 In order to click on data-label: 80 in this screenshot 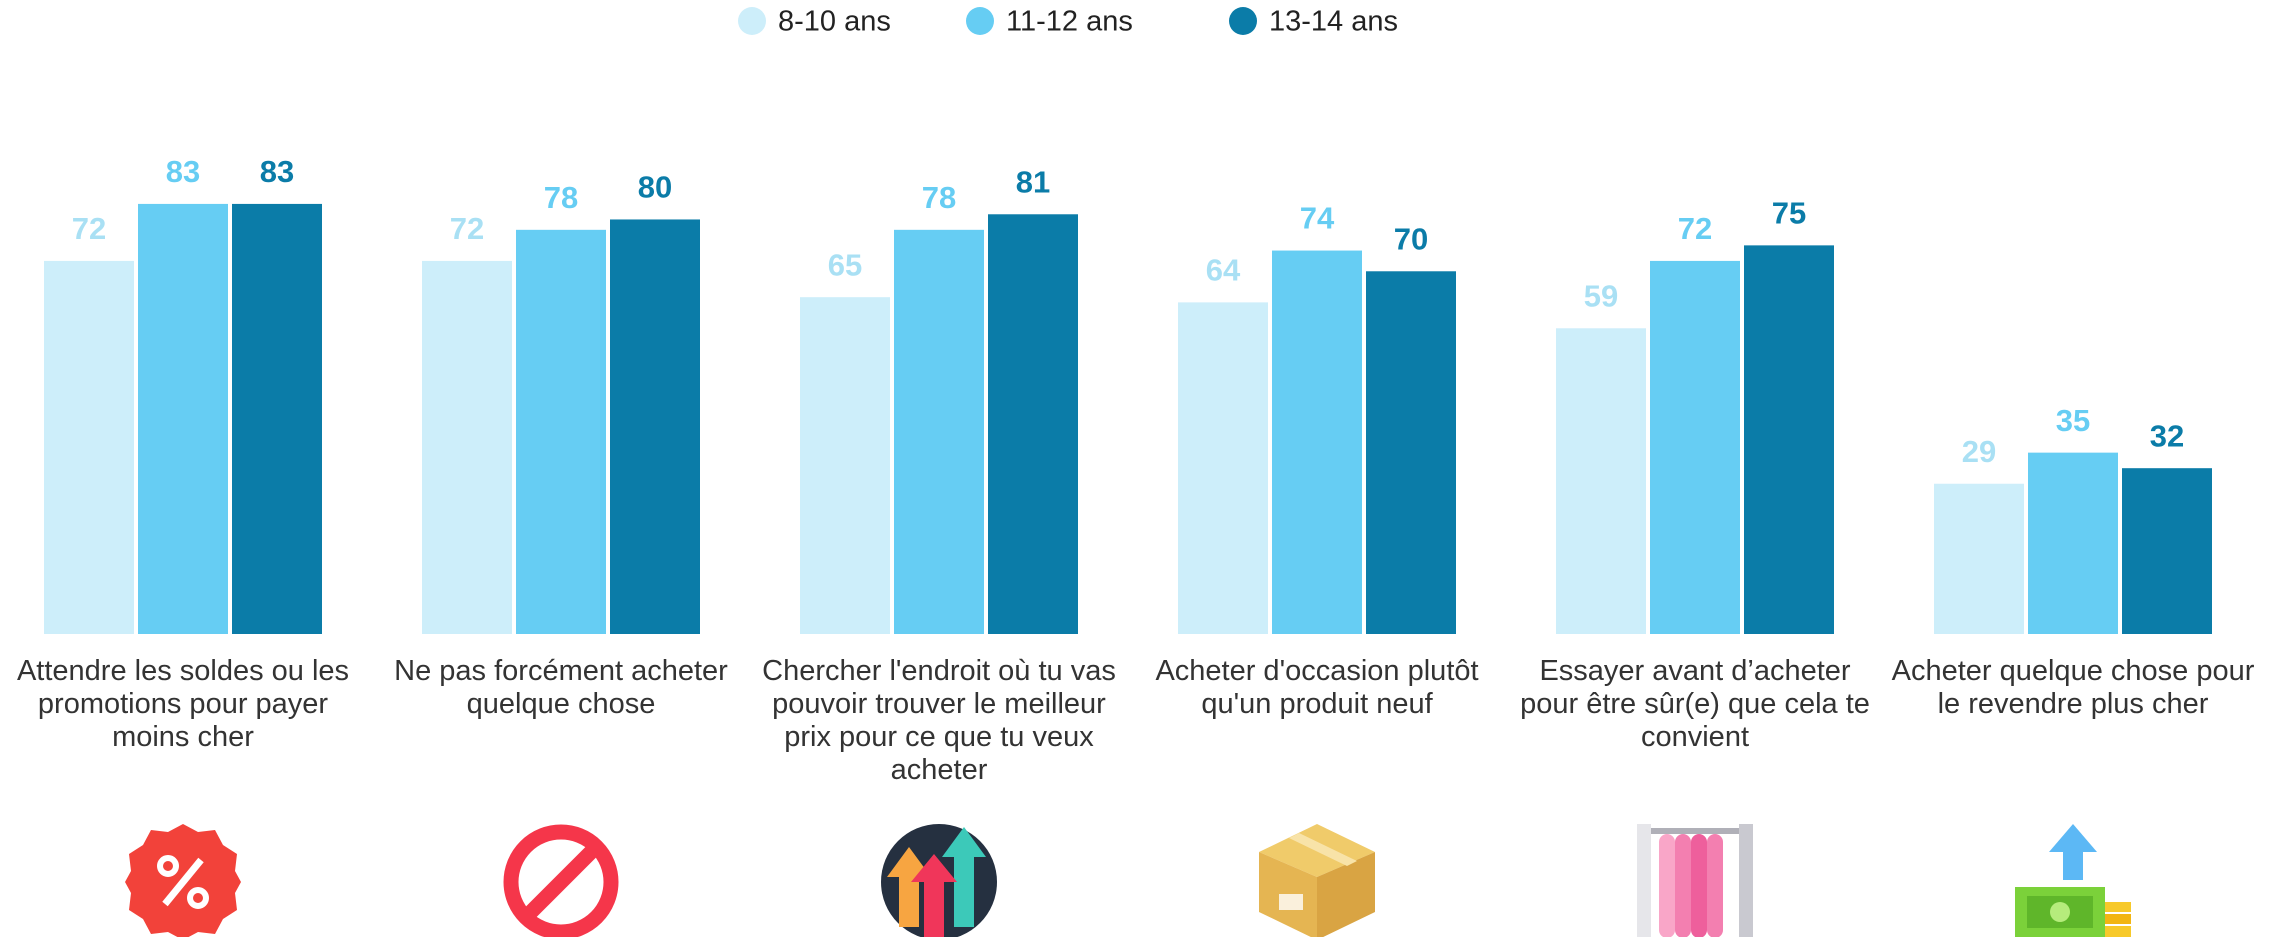, I will do `click(655, 187)`.